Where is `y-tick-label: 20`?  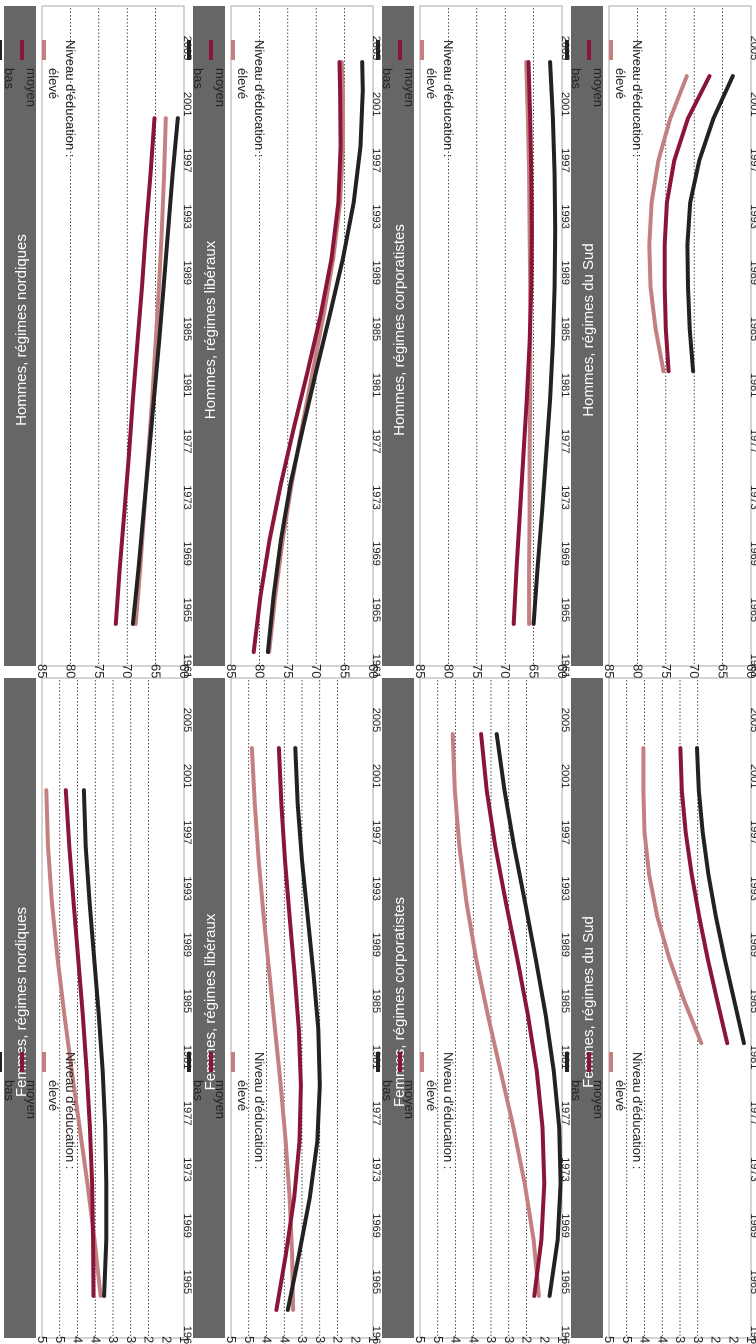
y-tick-label: 20 is located at coordinates (733, 1340).